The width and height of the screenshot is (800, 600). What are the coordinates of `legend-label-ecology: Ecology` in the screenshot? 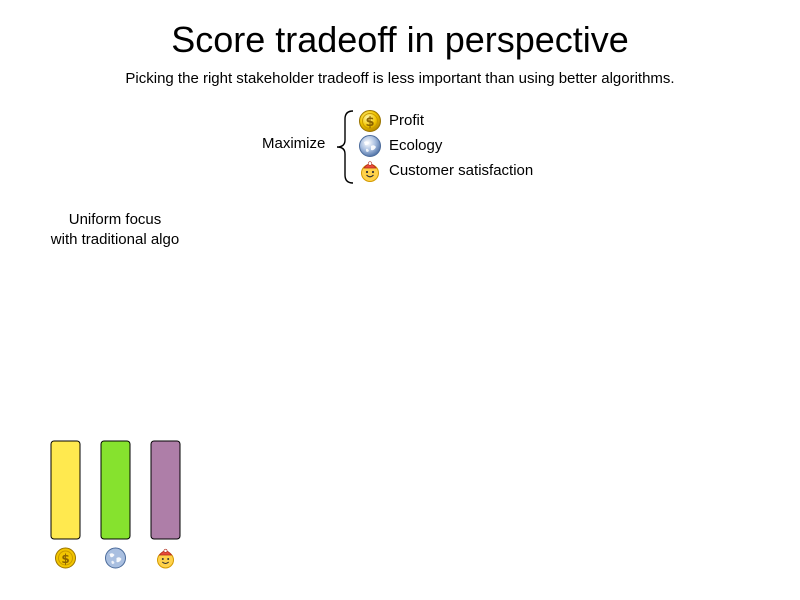 It's located at (416, 145).